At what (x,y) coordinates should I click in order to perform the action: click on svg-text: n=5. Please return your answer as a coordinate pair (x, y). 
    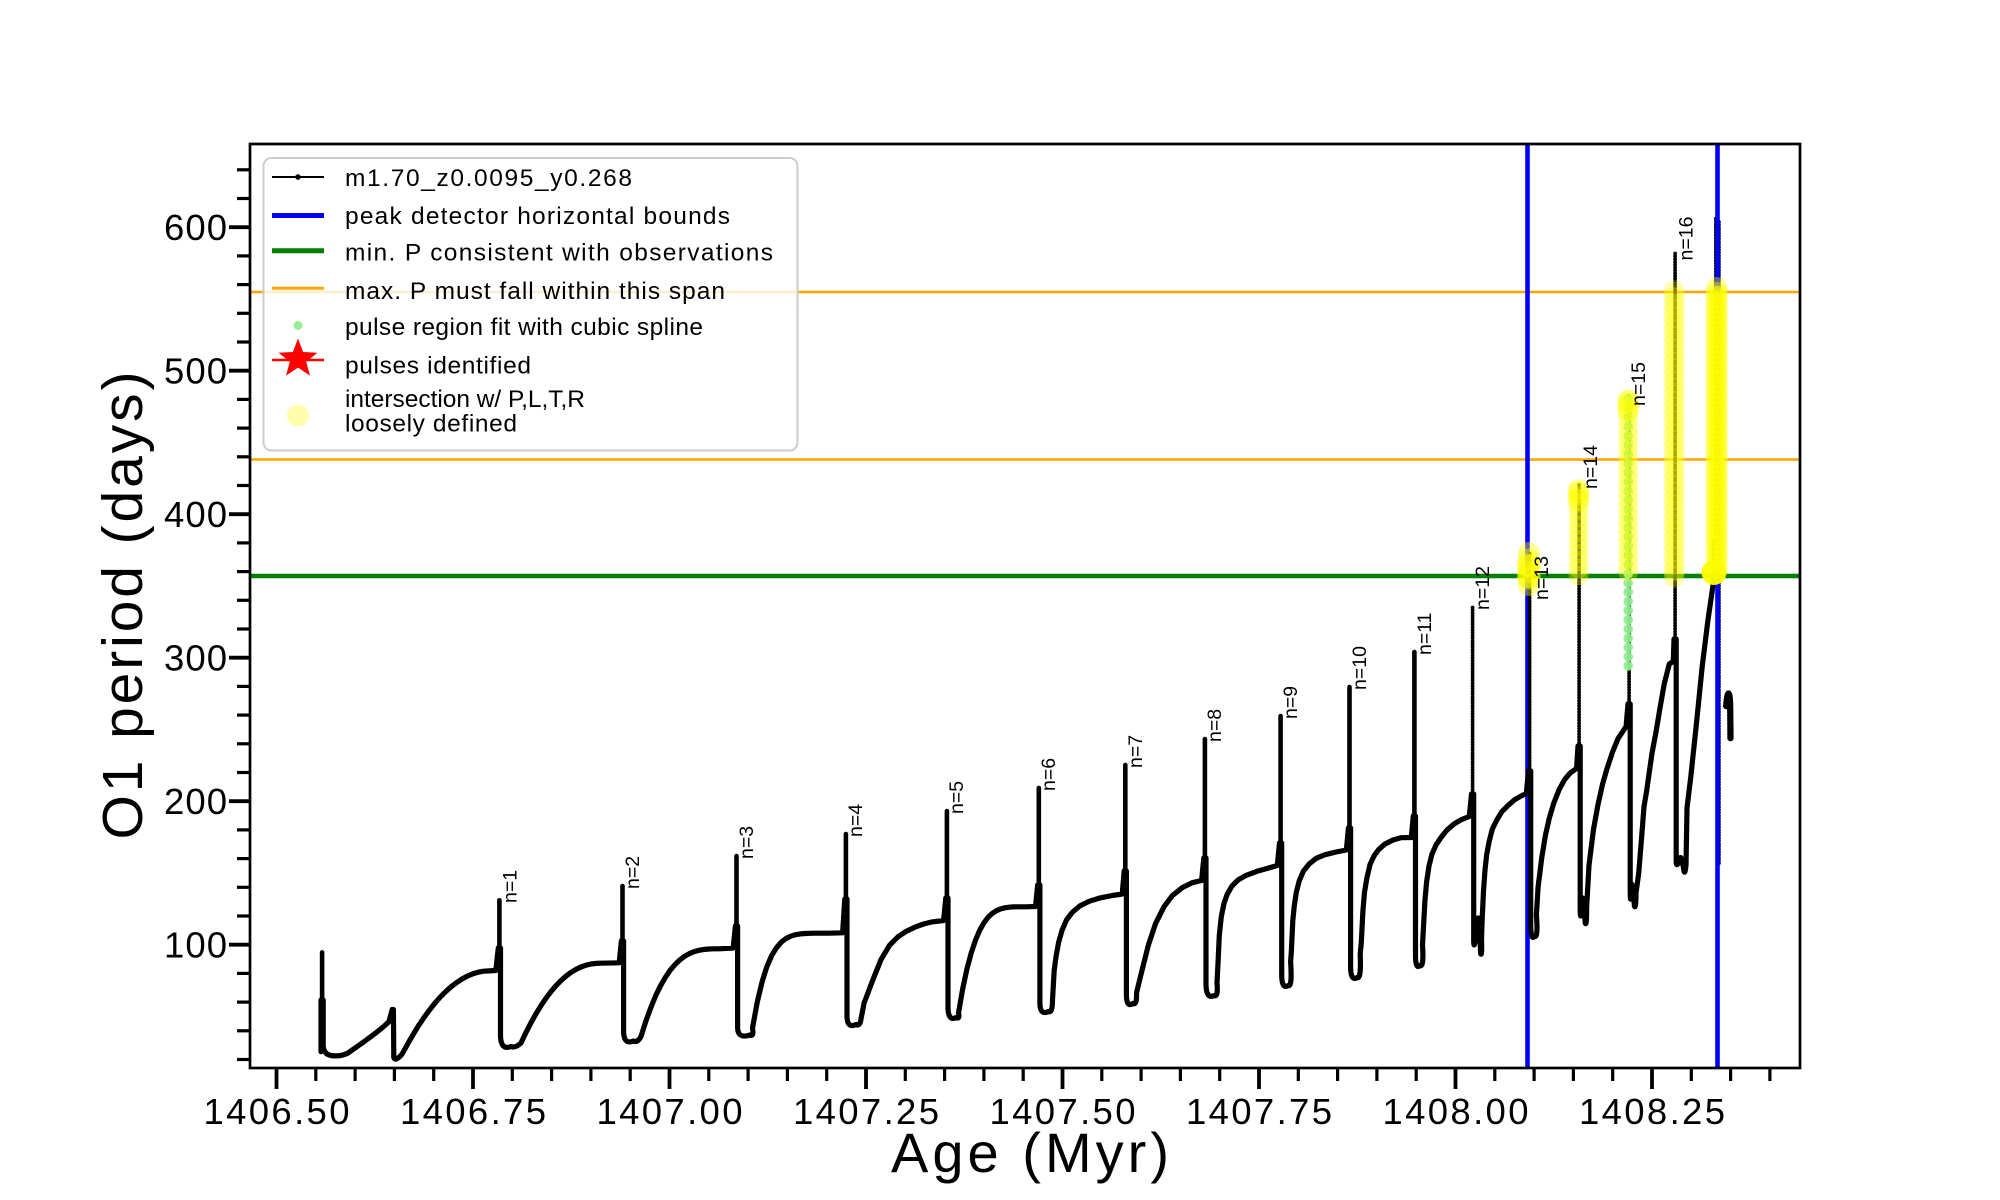
    Looking at the image, I should click on (957, 797).